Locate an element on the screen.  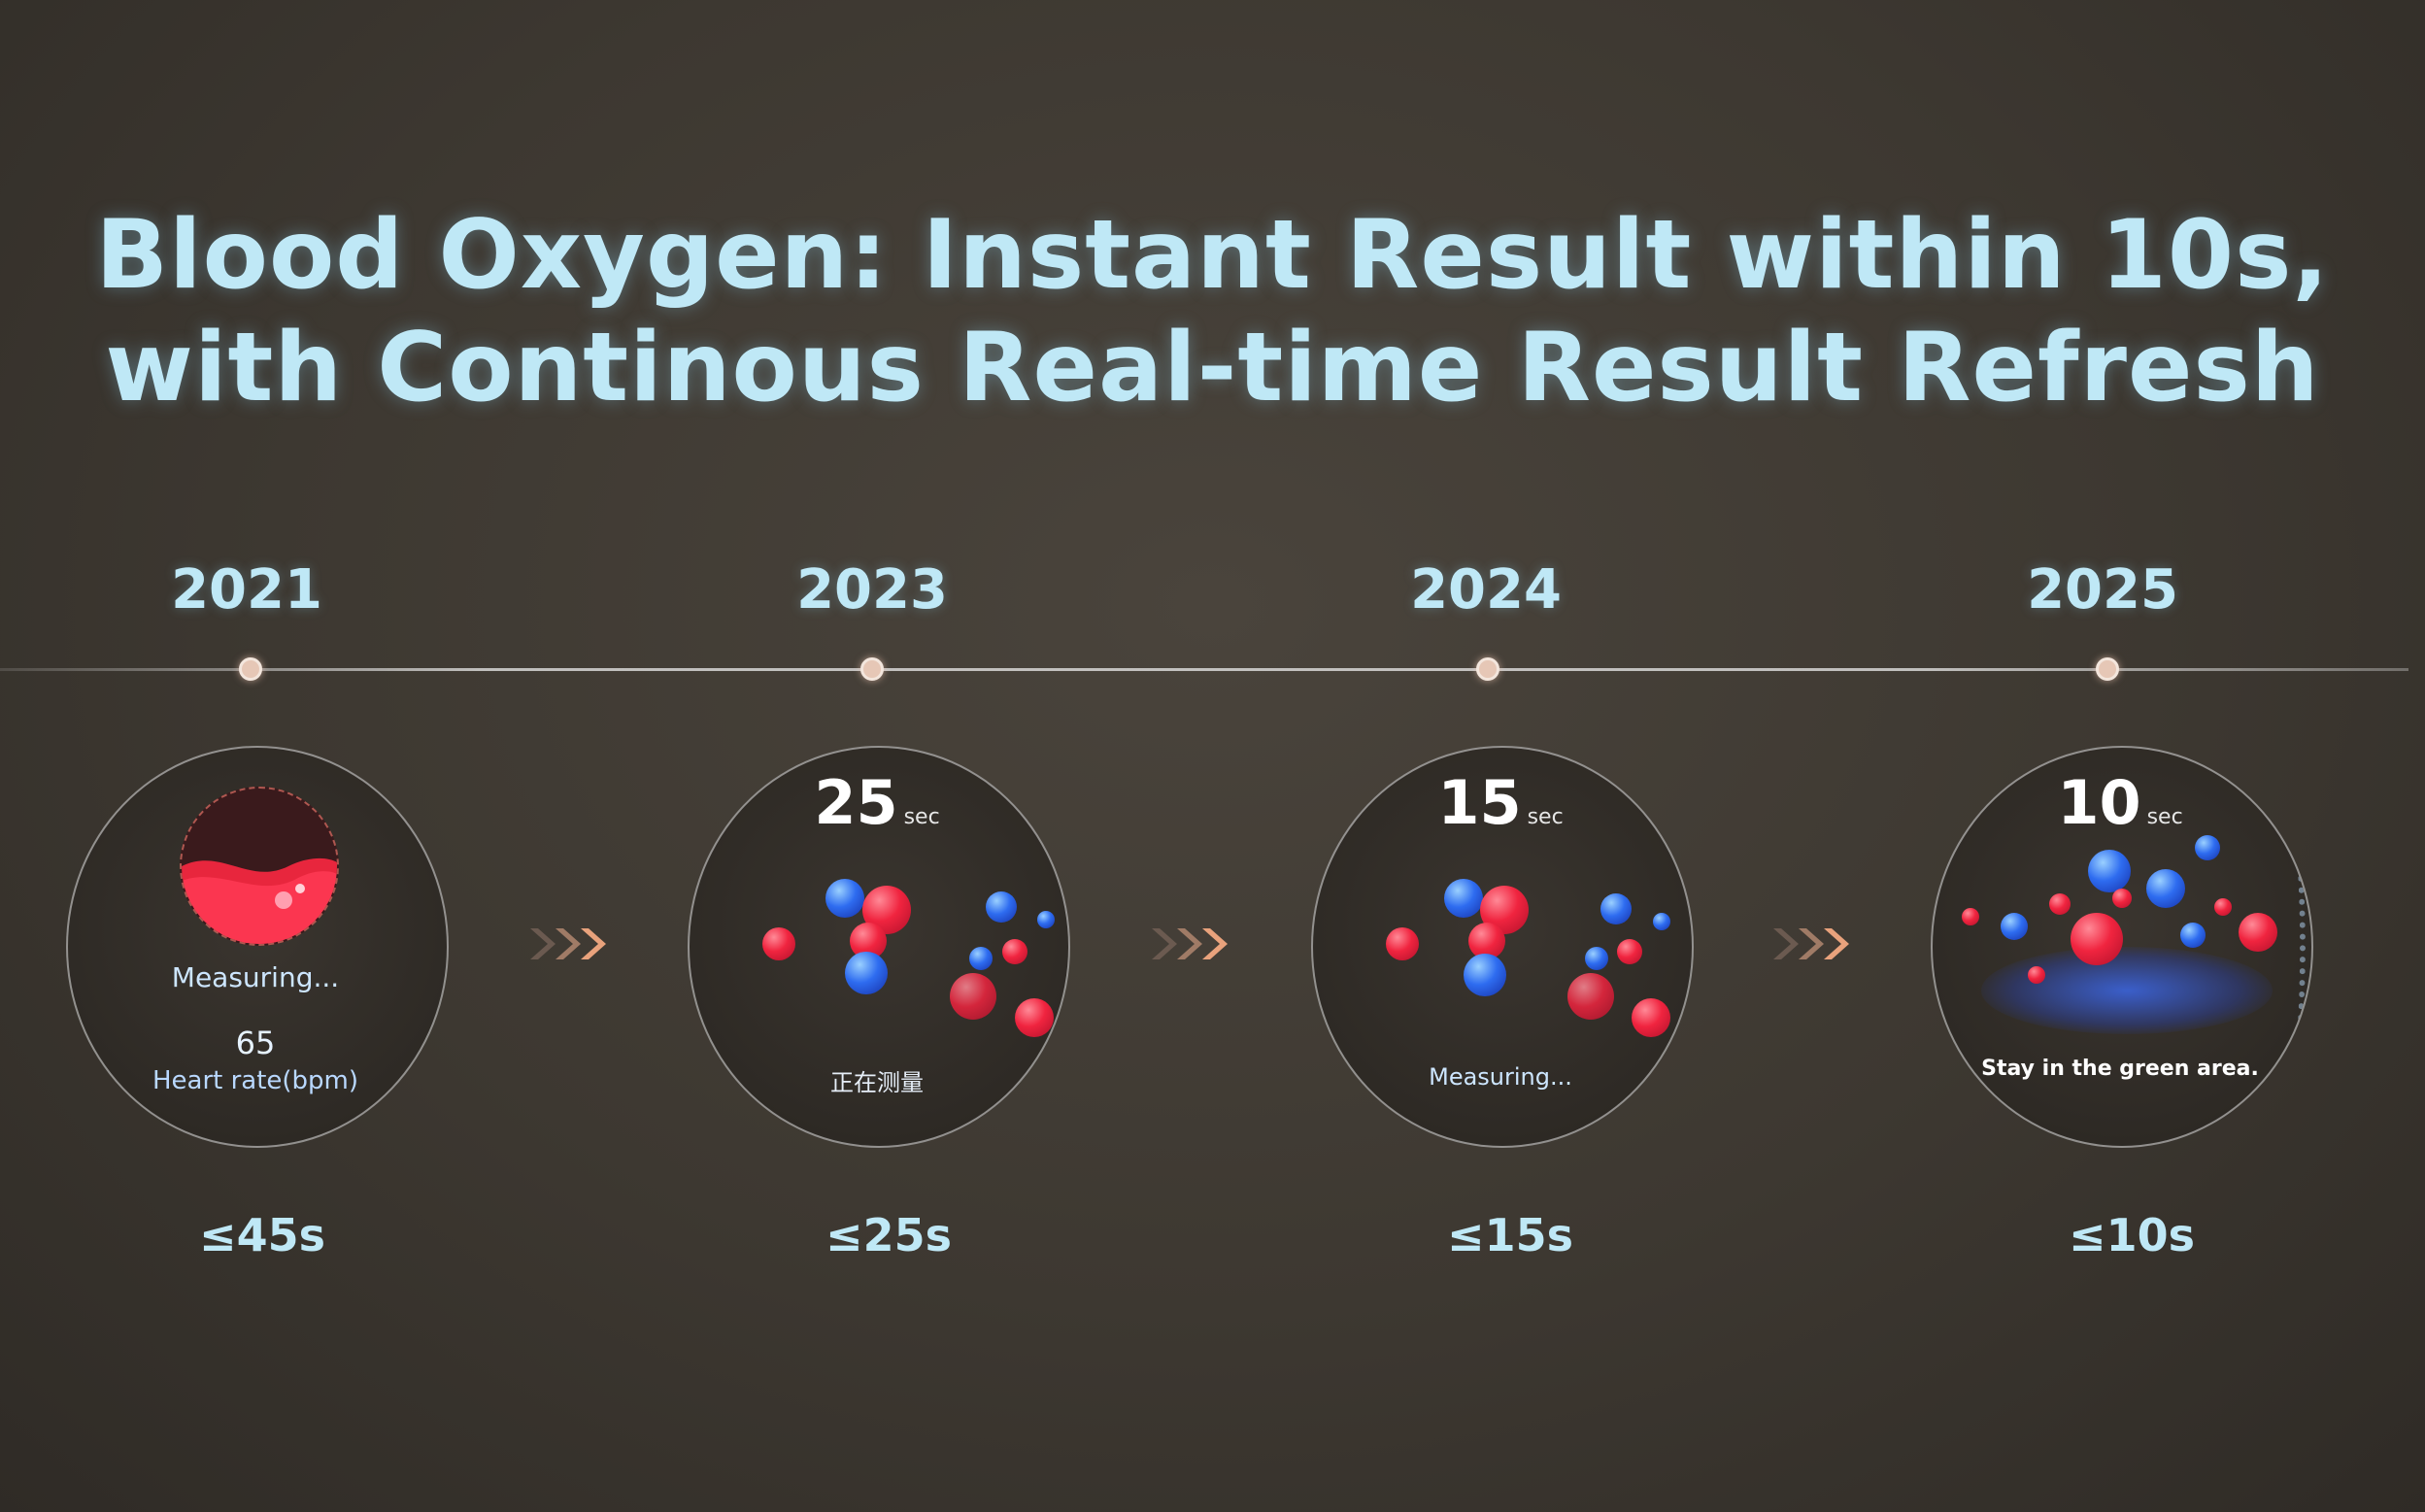
watch-face-2023 is located at coordinates (879, 947).